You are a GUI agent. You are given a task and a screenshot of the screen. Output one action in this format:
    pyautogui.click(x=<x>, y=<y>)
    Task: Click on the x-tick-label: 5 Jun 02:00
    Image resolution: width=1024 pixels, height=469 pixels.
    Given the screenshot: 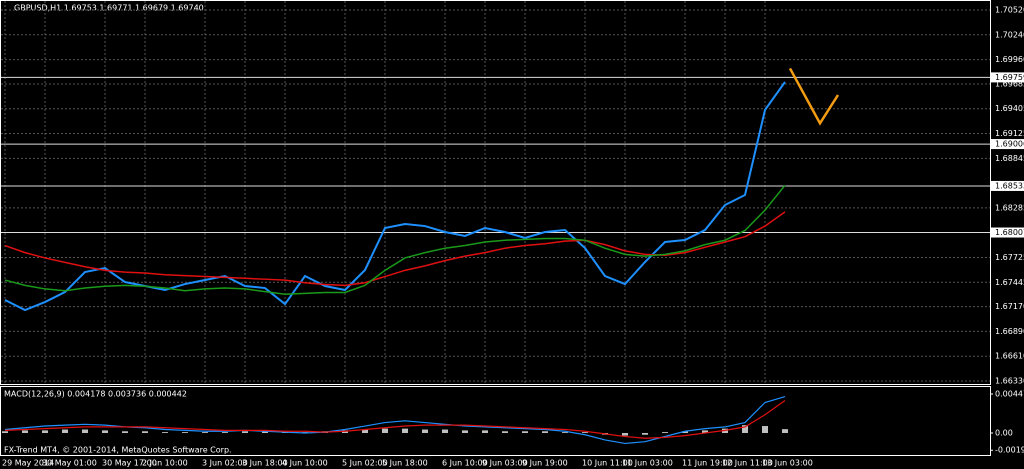 What is the action you would take?
    pyautogui.click(x=365, y=463)
    